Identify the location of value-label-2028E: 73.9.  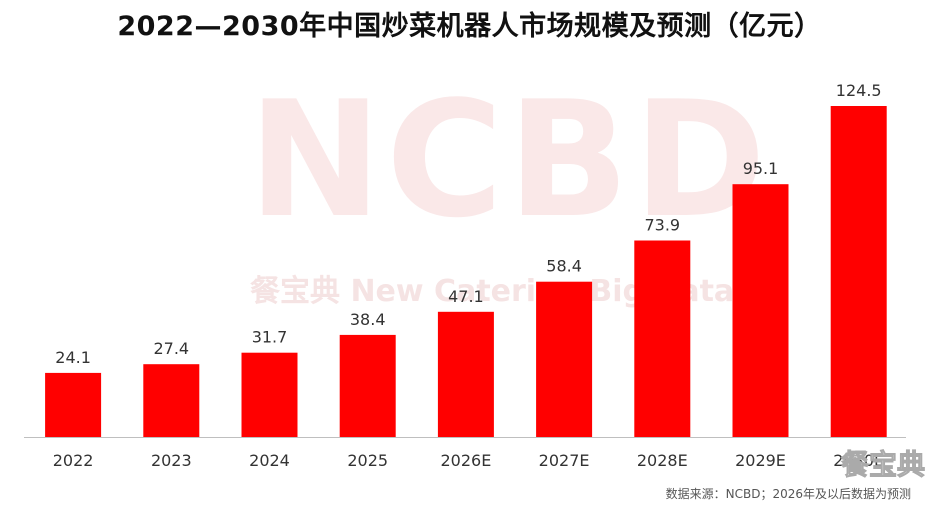
(662, 225).